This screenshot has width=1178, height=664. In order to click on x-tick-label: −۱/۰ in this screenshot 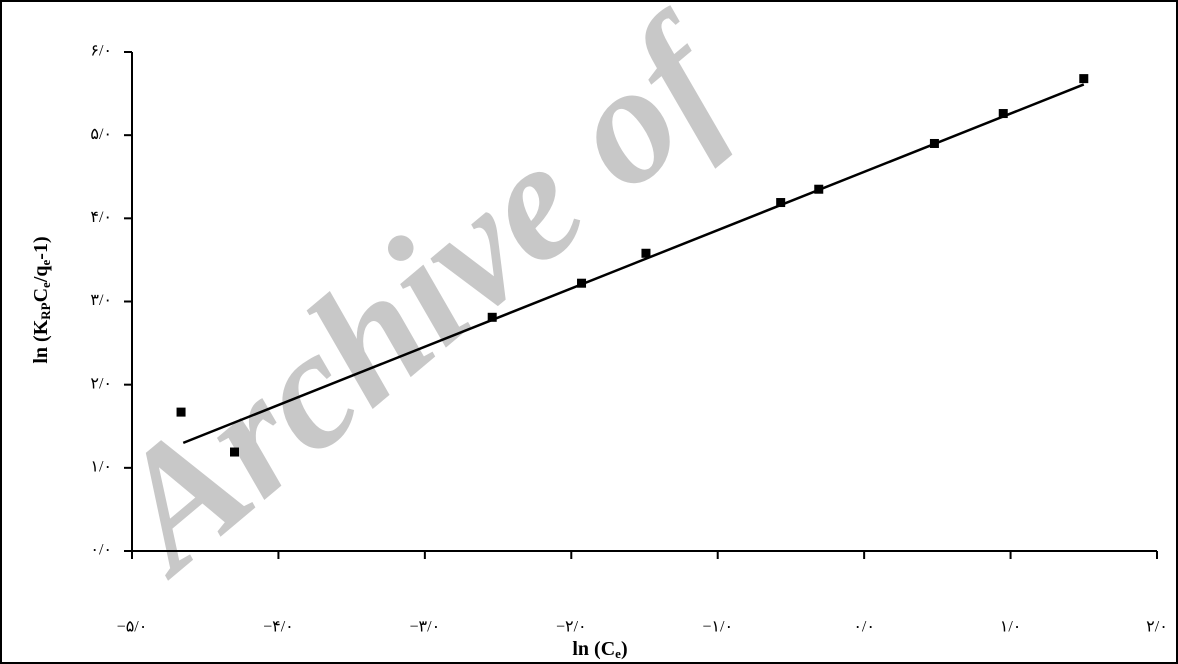, I will do `click(717, 627)`.